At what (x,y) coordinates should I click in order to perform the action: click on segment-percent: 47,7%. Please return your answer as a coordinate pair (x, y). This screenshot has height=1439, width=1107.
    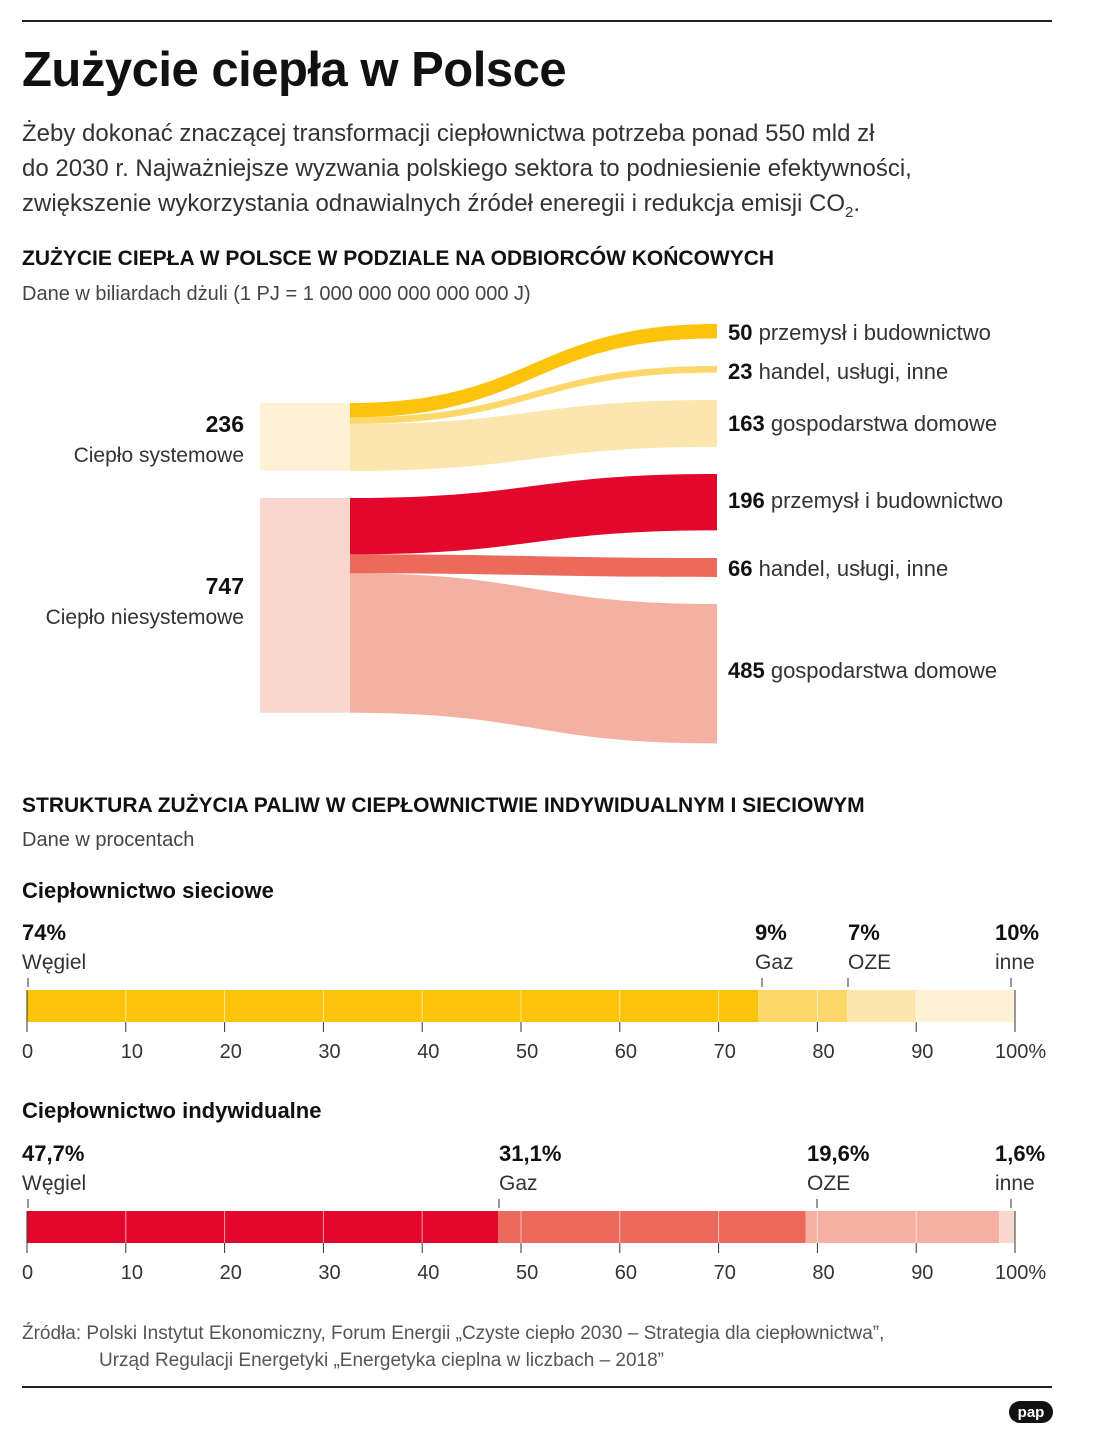
    Looking at the image, I should click on (53, 1153).